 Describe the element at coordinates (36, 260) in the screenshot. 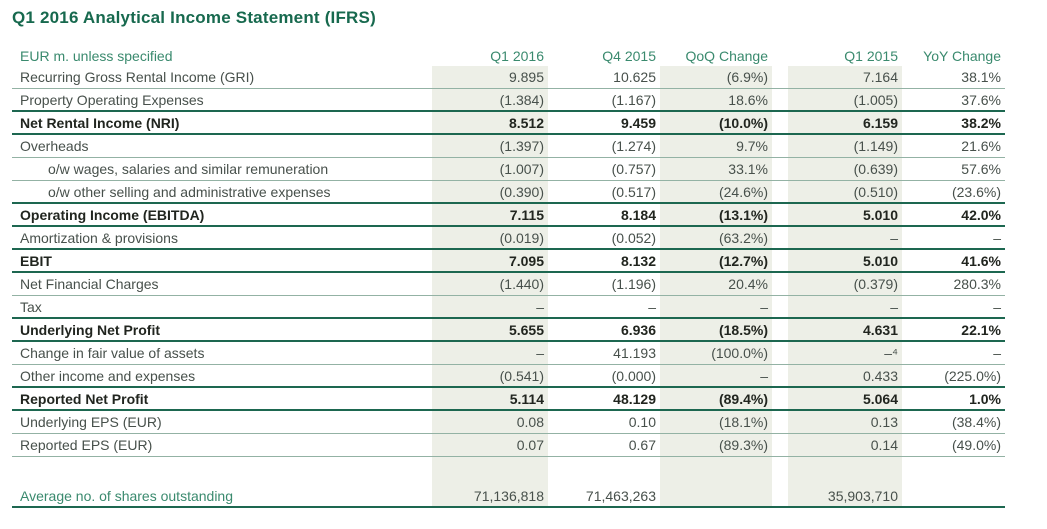

I see `row-label: EBIT` at that location.